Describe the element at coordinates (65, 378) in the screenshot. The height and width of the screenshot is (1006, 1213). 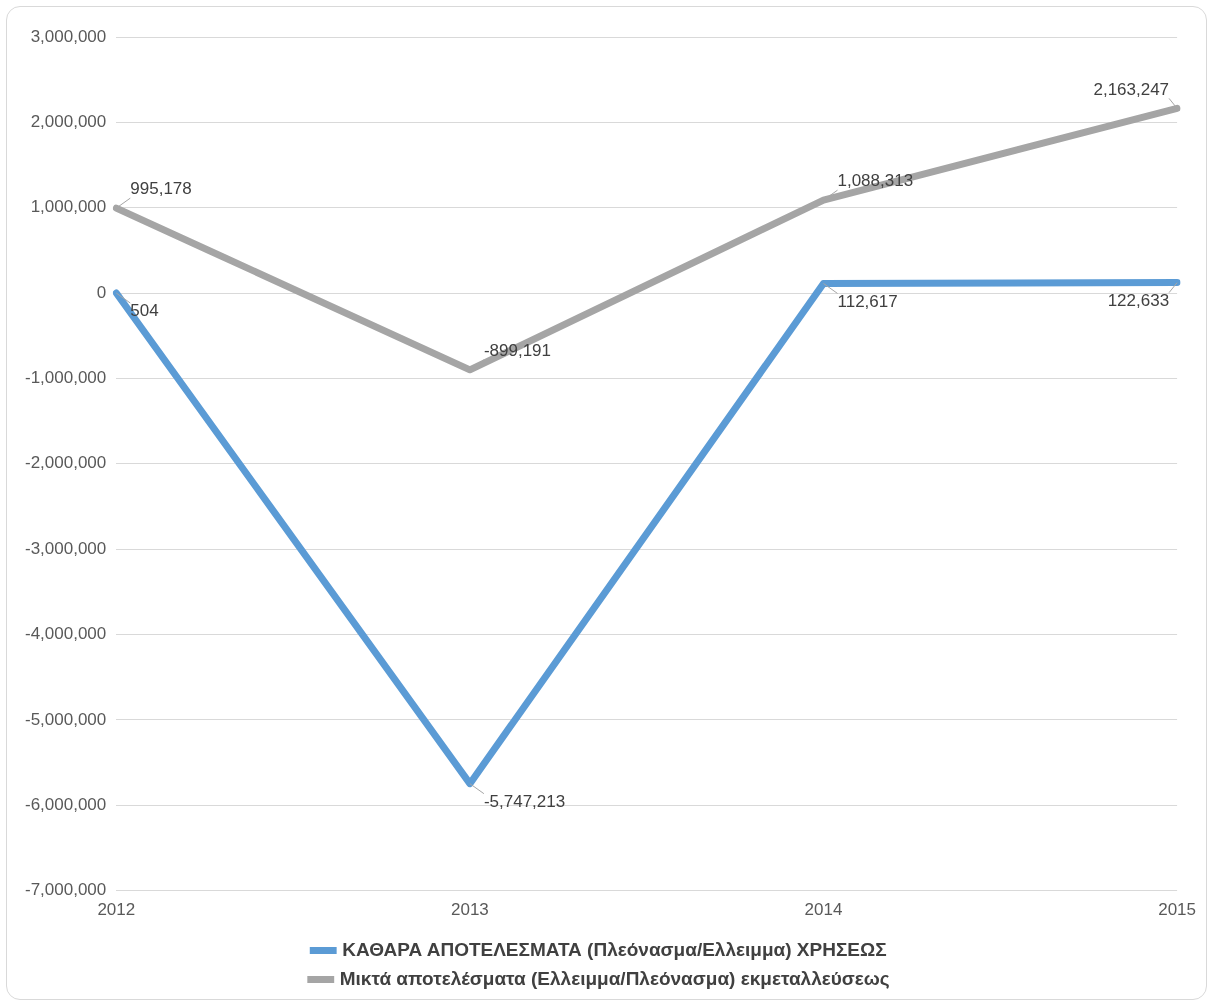
I see `y-tick-label: -1,000,000` at that location.